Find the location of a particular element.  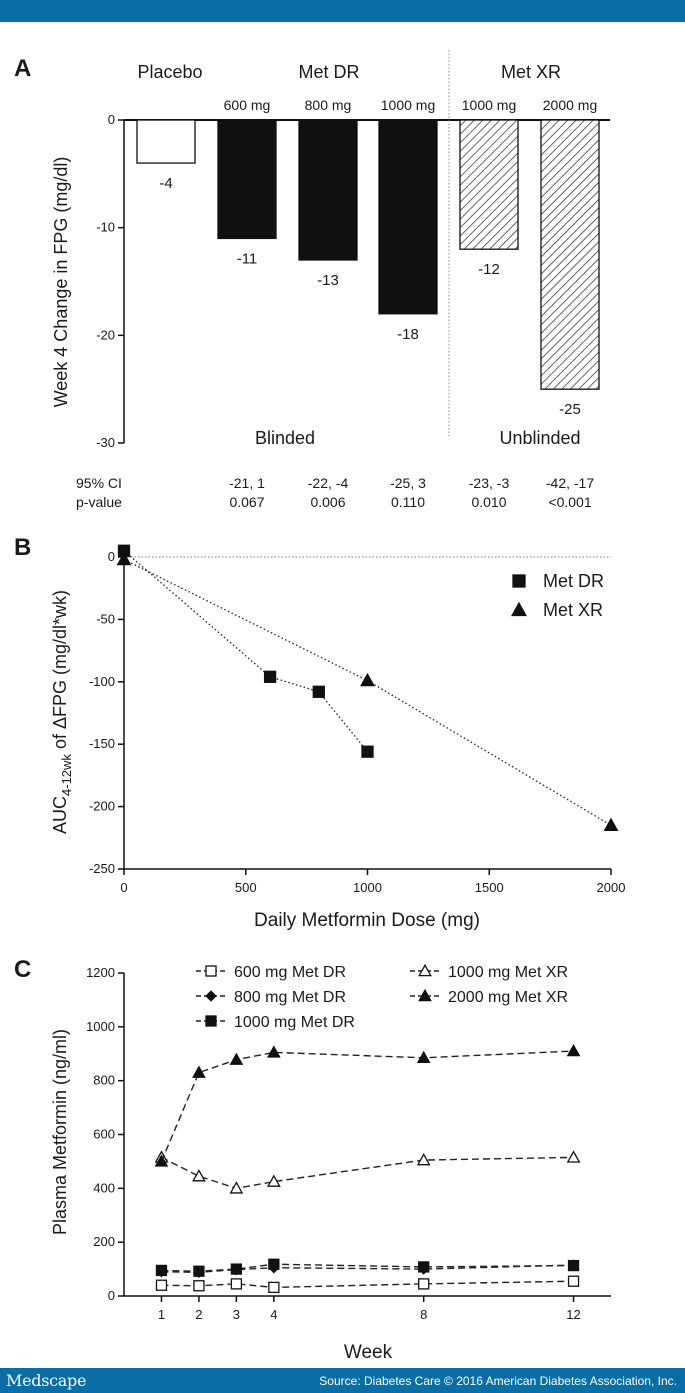

a-p-row-label: p-value is located at coordinates (99, 502).